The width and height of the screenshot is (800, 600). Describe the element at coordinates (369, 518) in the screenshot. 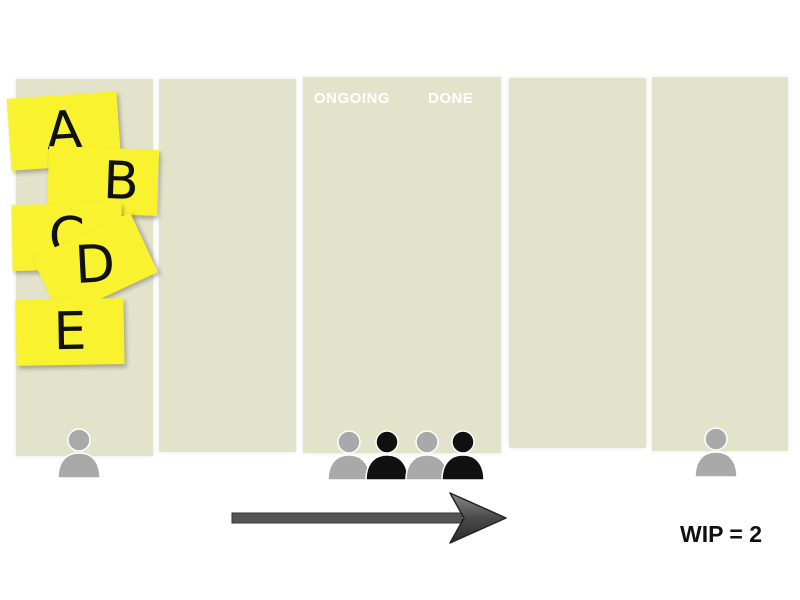

I see `flow-arrow-icon` at that location.